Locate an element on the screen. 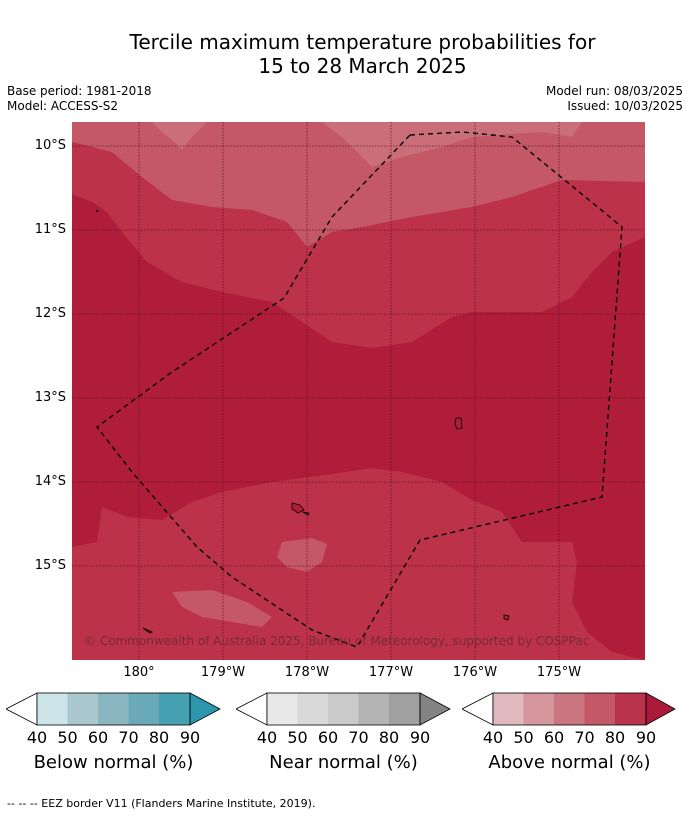  above-70-region-south is located at coordinates (222, 608).